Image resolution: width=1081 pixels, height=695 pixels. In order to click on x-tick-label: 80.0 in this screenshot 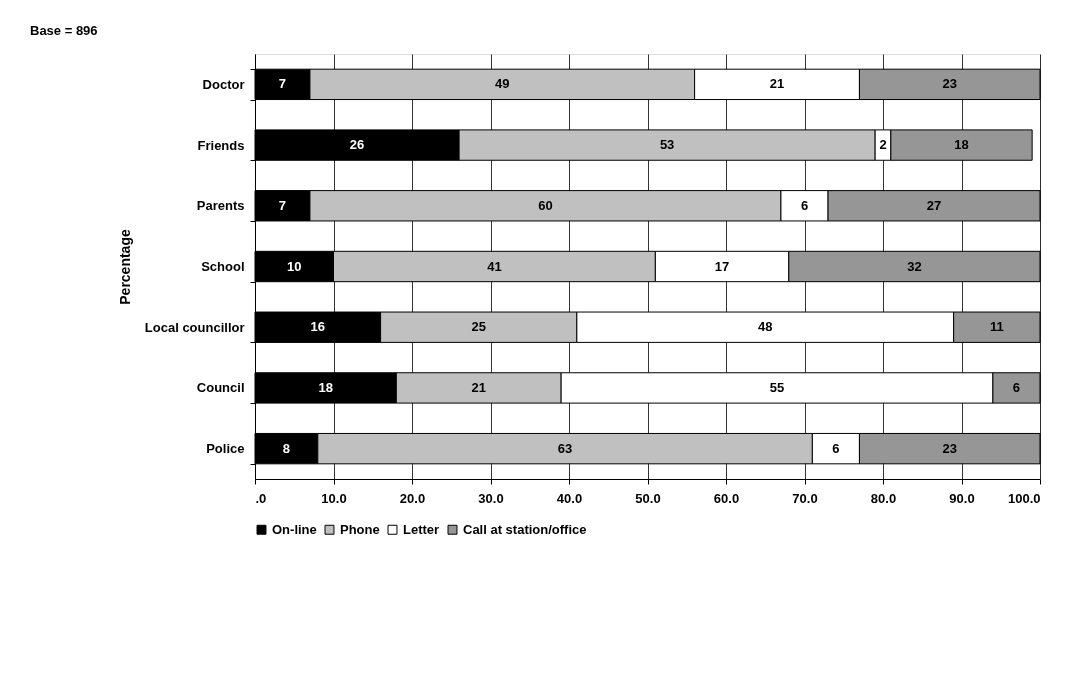, I will do `click(883, 498)`.